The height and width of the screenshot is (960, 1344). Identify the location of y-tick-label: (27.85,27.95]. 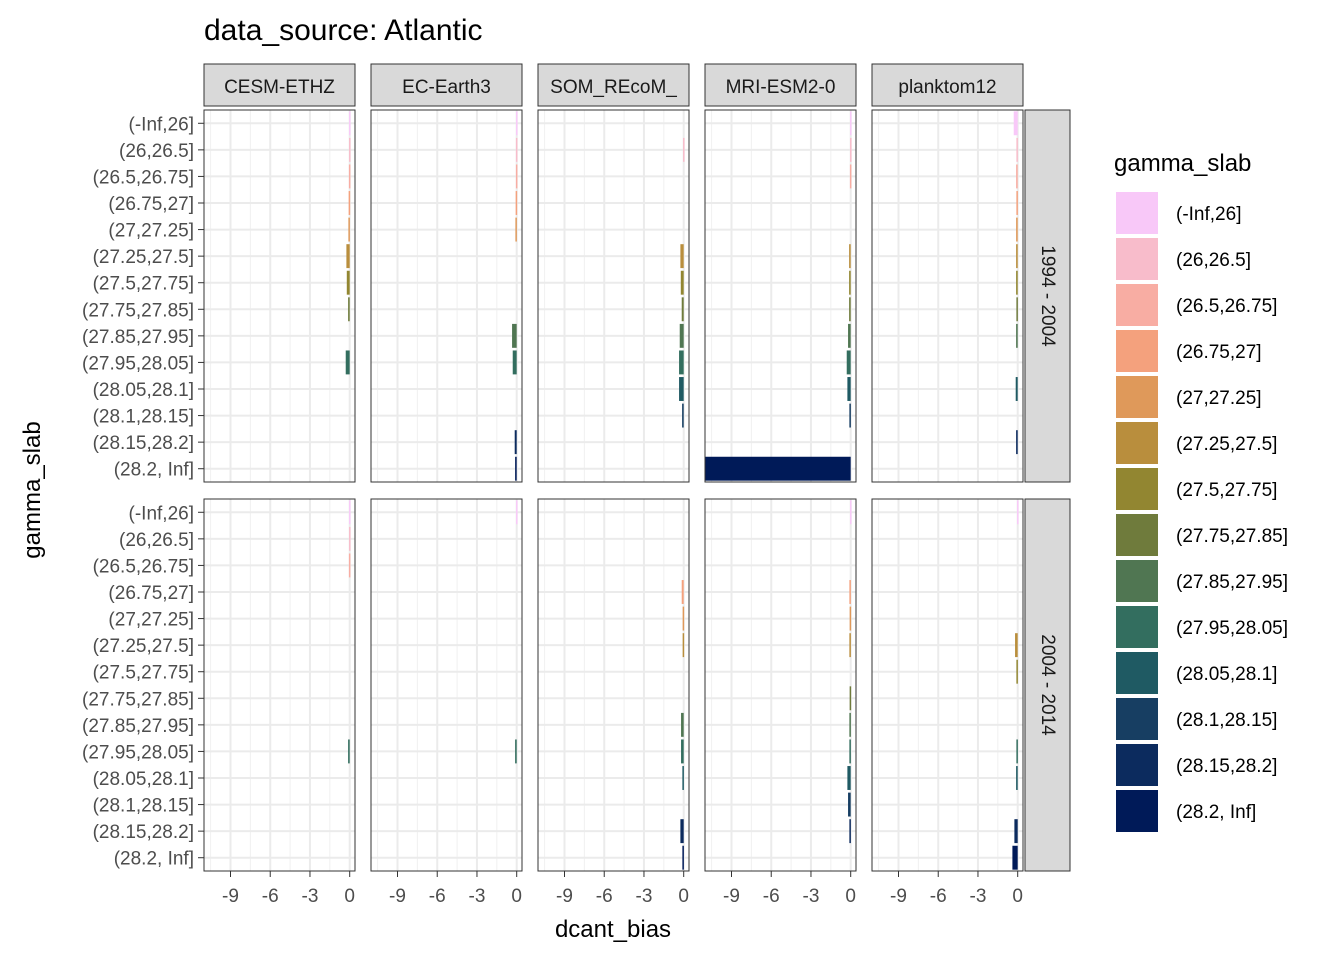
(138, 337).